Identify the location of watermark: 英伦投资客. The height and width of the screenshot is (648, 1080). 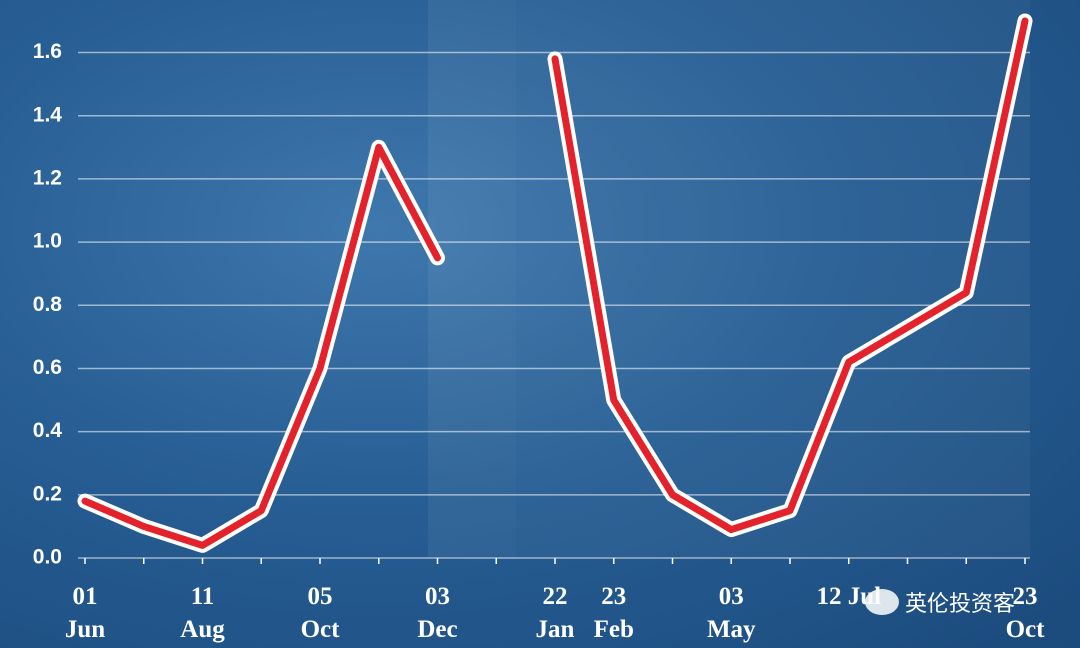
(940, 602).